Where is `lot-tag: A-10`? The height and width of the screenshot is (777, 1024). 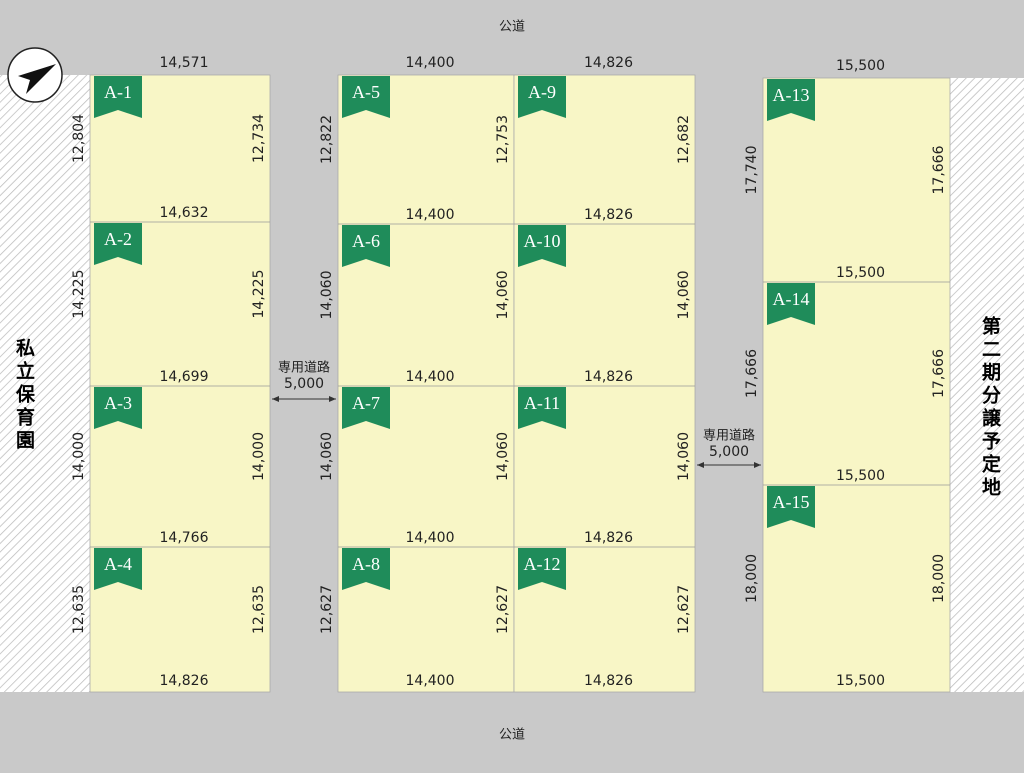
lot-tag: A-10 is located at coordinates (542, 246).